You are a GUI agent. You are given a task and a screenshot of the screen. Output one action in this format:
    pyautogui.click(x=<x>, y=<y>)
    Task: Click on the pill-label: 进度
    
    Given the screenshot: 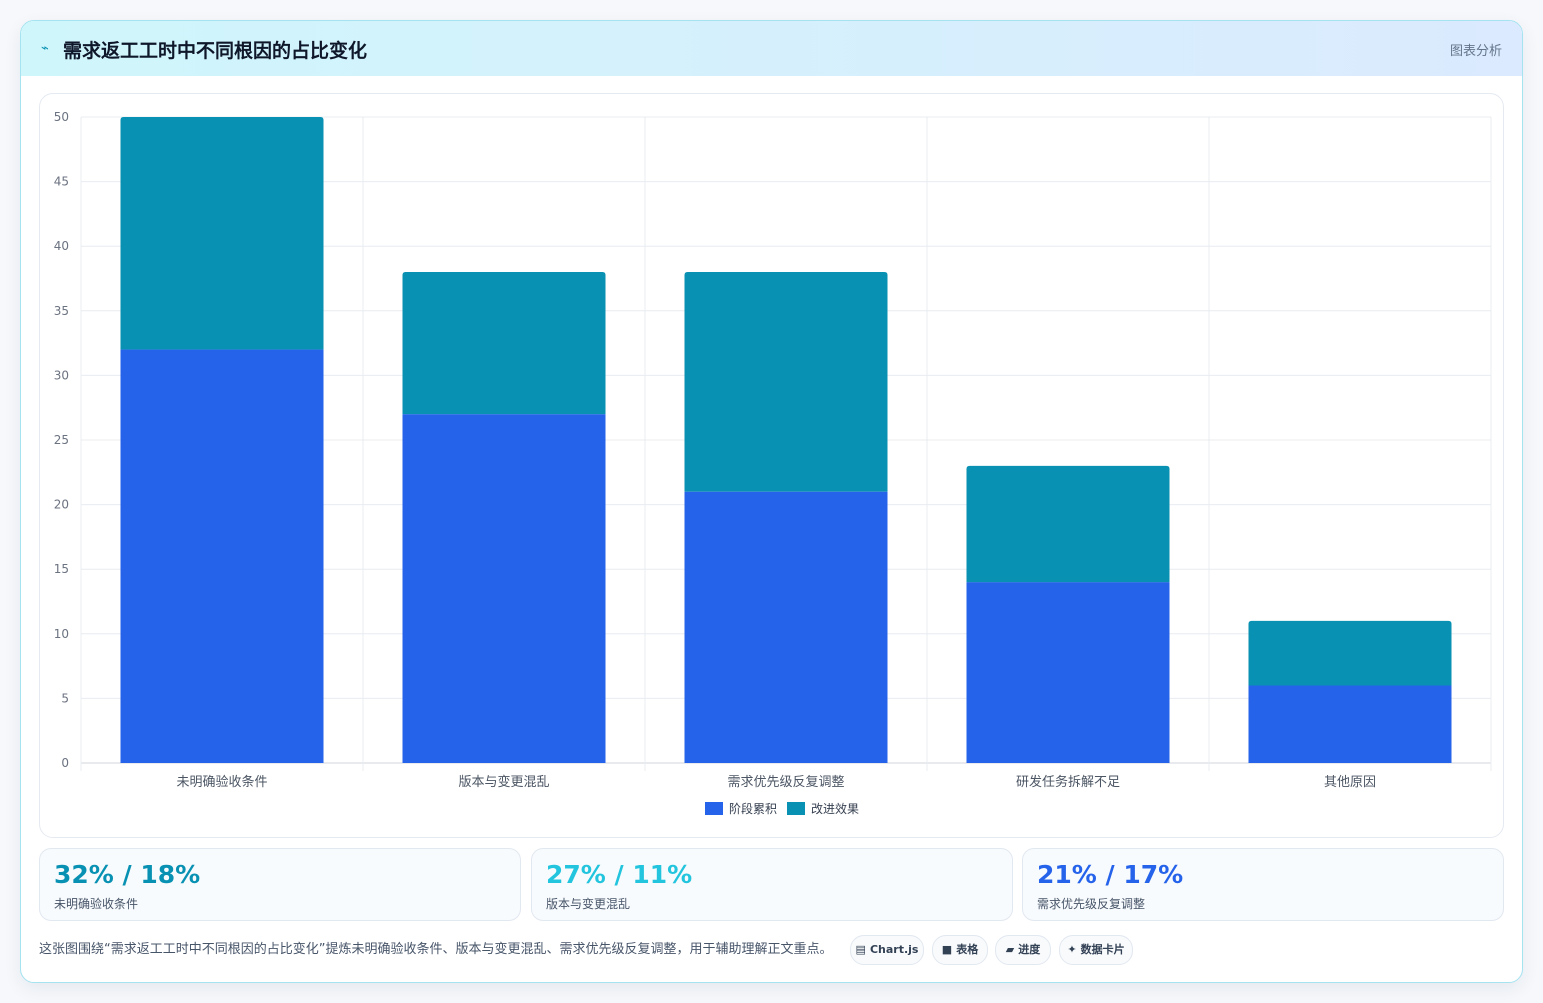 What is the action you would take?
    pyautogui.click(x=1029, y=949)
    